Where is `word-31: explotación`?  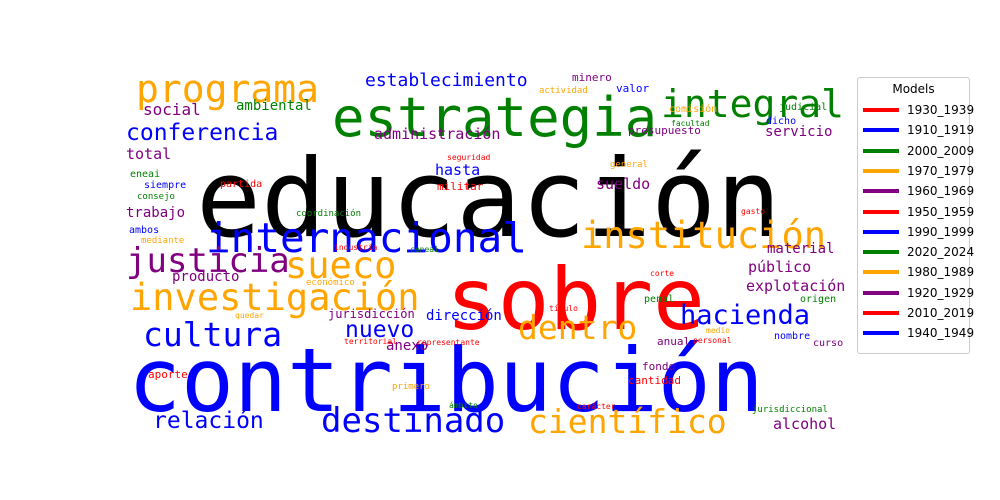 word-31: explotación is located at coordinates (795, 286).